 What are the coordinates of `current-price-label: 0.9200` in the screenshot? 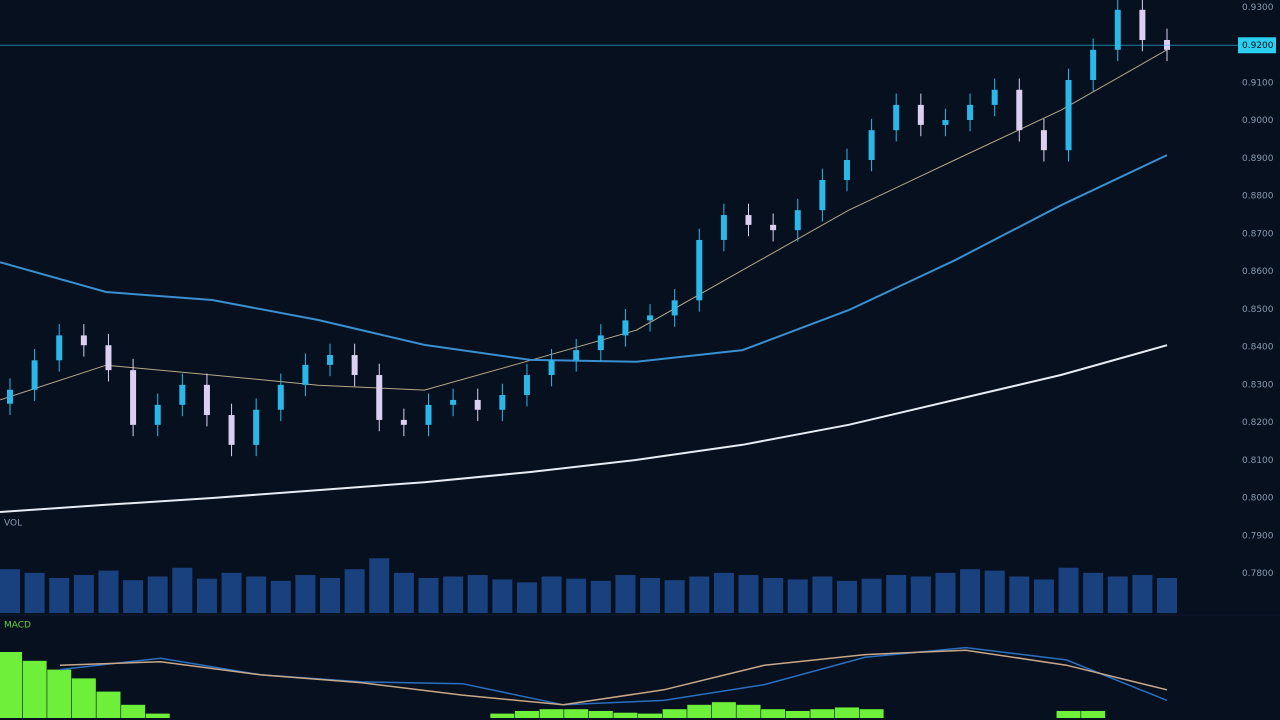 It's located at (1258, 46).